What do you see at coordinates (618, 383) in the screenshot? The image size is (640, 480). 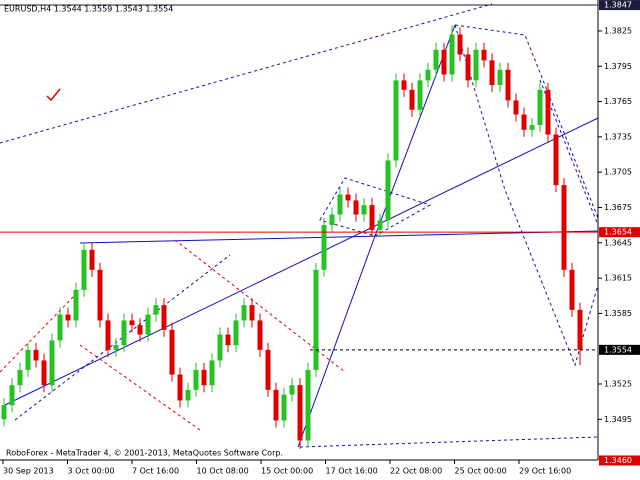 I see `y-tick-label: 1.3525` at bounding box center [618, 383].